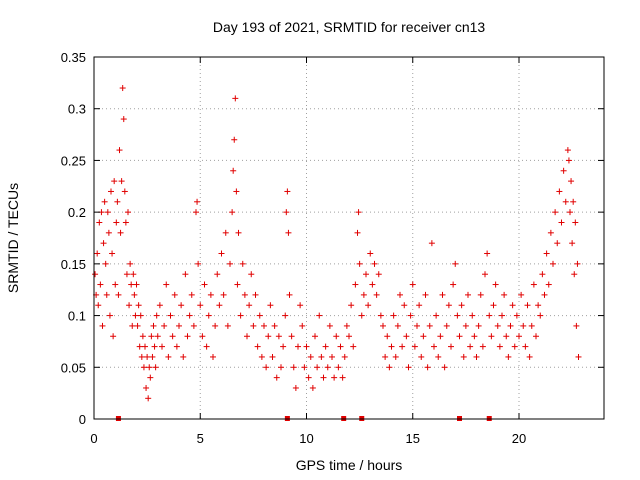 The image size is (640, 480). I want to click on x-tick-label: 5, so click(200, 438).